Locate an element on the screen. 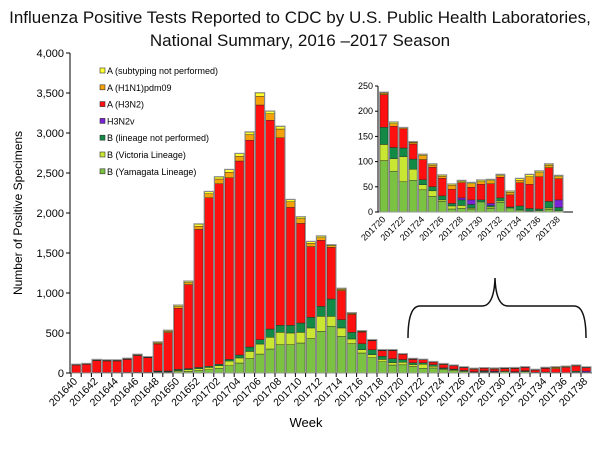  legend-label: H3N2v is located at coordinates (121, 121).